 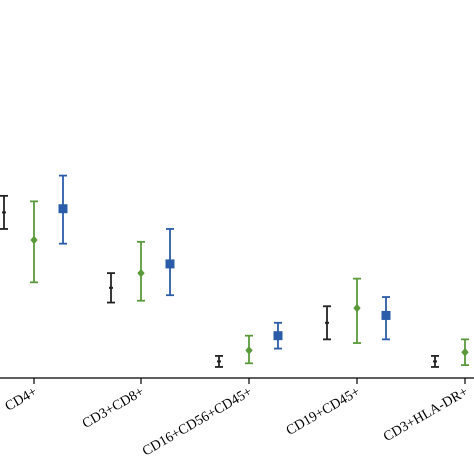 I want to click on x-tick-label-4: CD3+HLA-DR+, so click(x=426, y=414).